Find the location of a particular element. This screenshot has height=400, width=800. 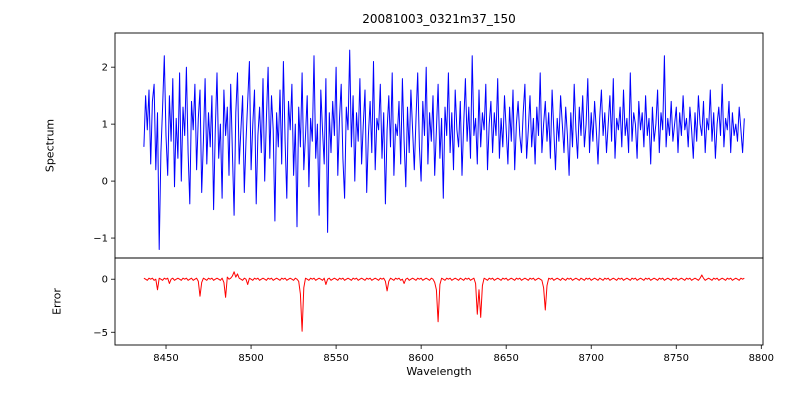

x-tick-label: 8600 is located at coordinates (420, 358).